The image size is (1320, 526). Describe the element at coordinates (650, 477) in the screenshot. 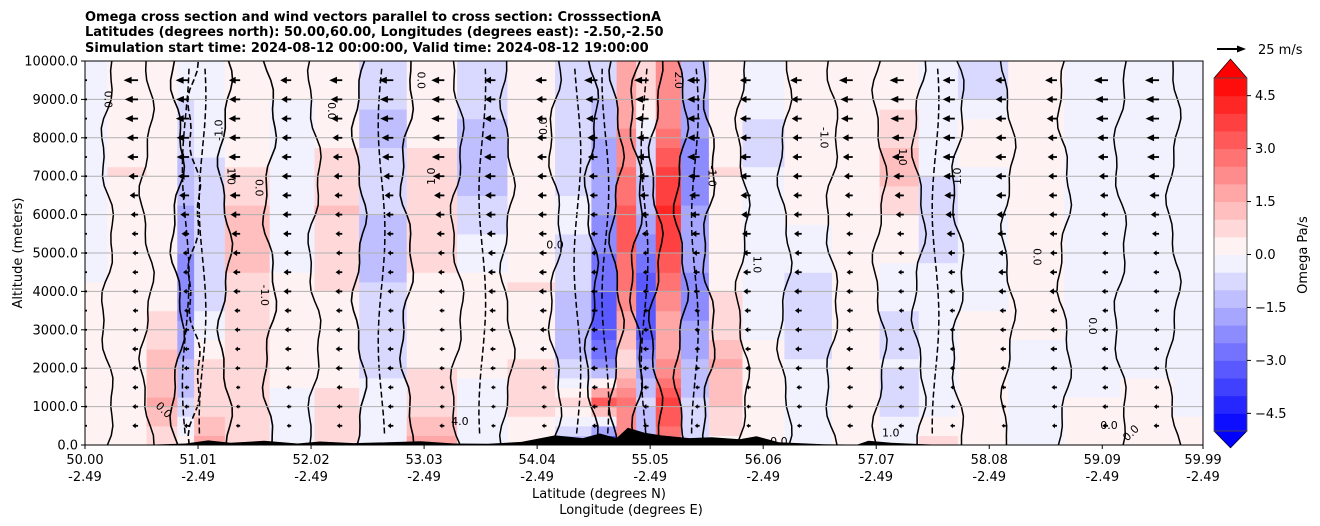

I see `x-tick-label-lon: -2.49` at that location.